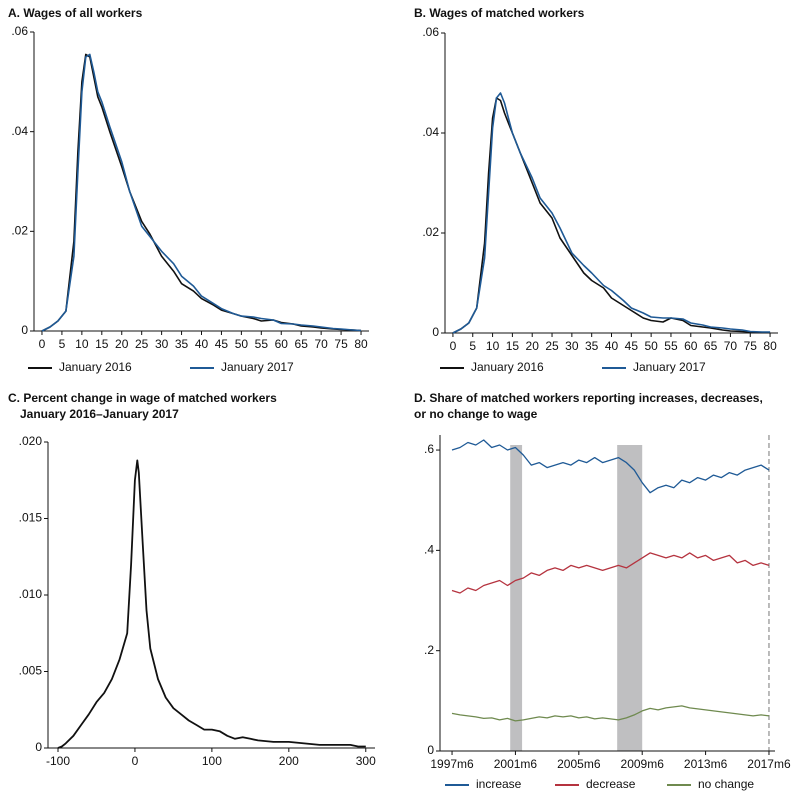 The width and height of the screenshot is (800, 798). I want to click on panel-title: or no change to wage, so click(476, 414).